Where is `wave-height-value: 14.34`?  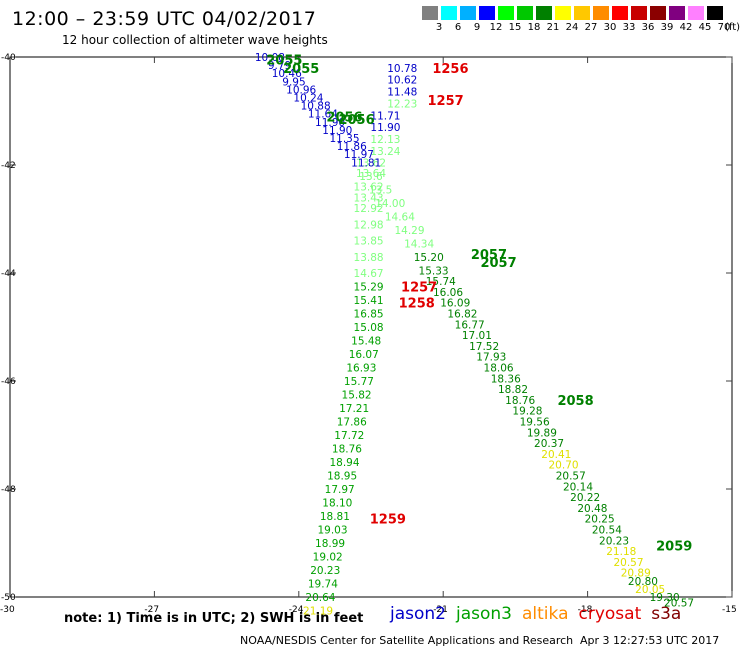 wave-height-value: 14.34 is located at coordinates (419, 244).